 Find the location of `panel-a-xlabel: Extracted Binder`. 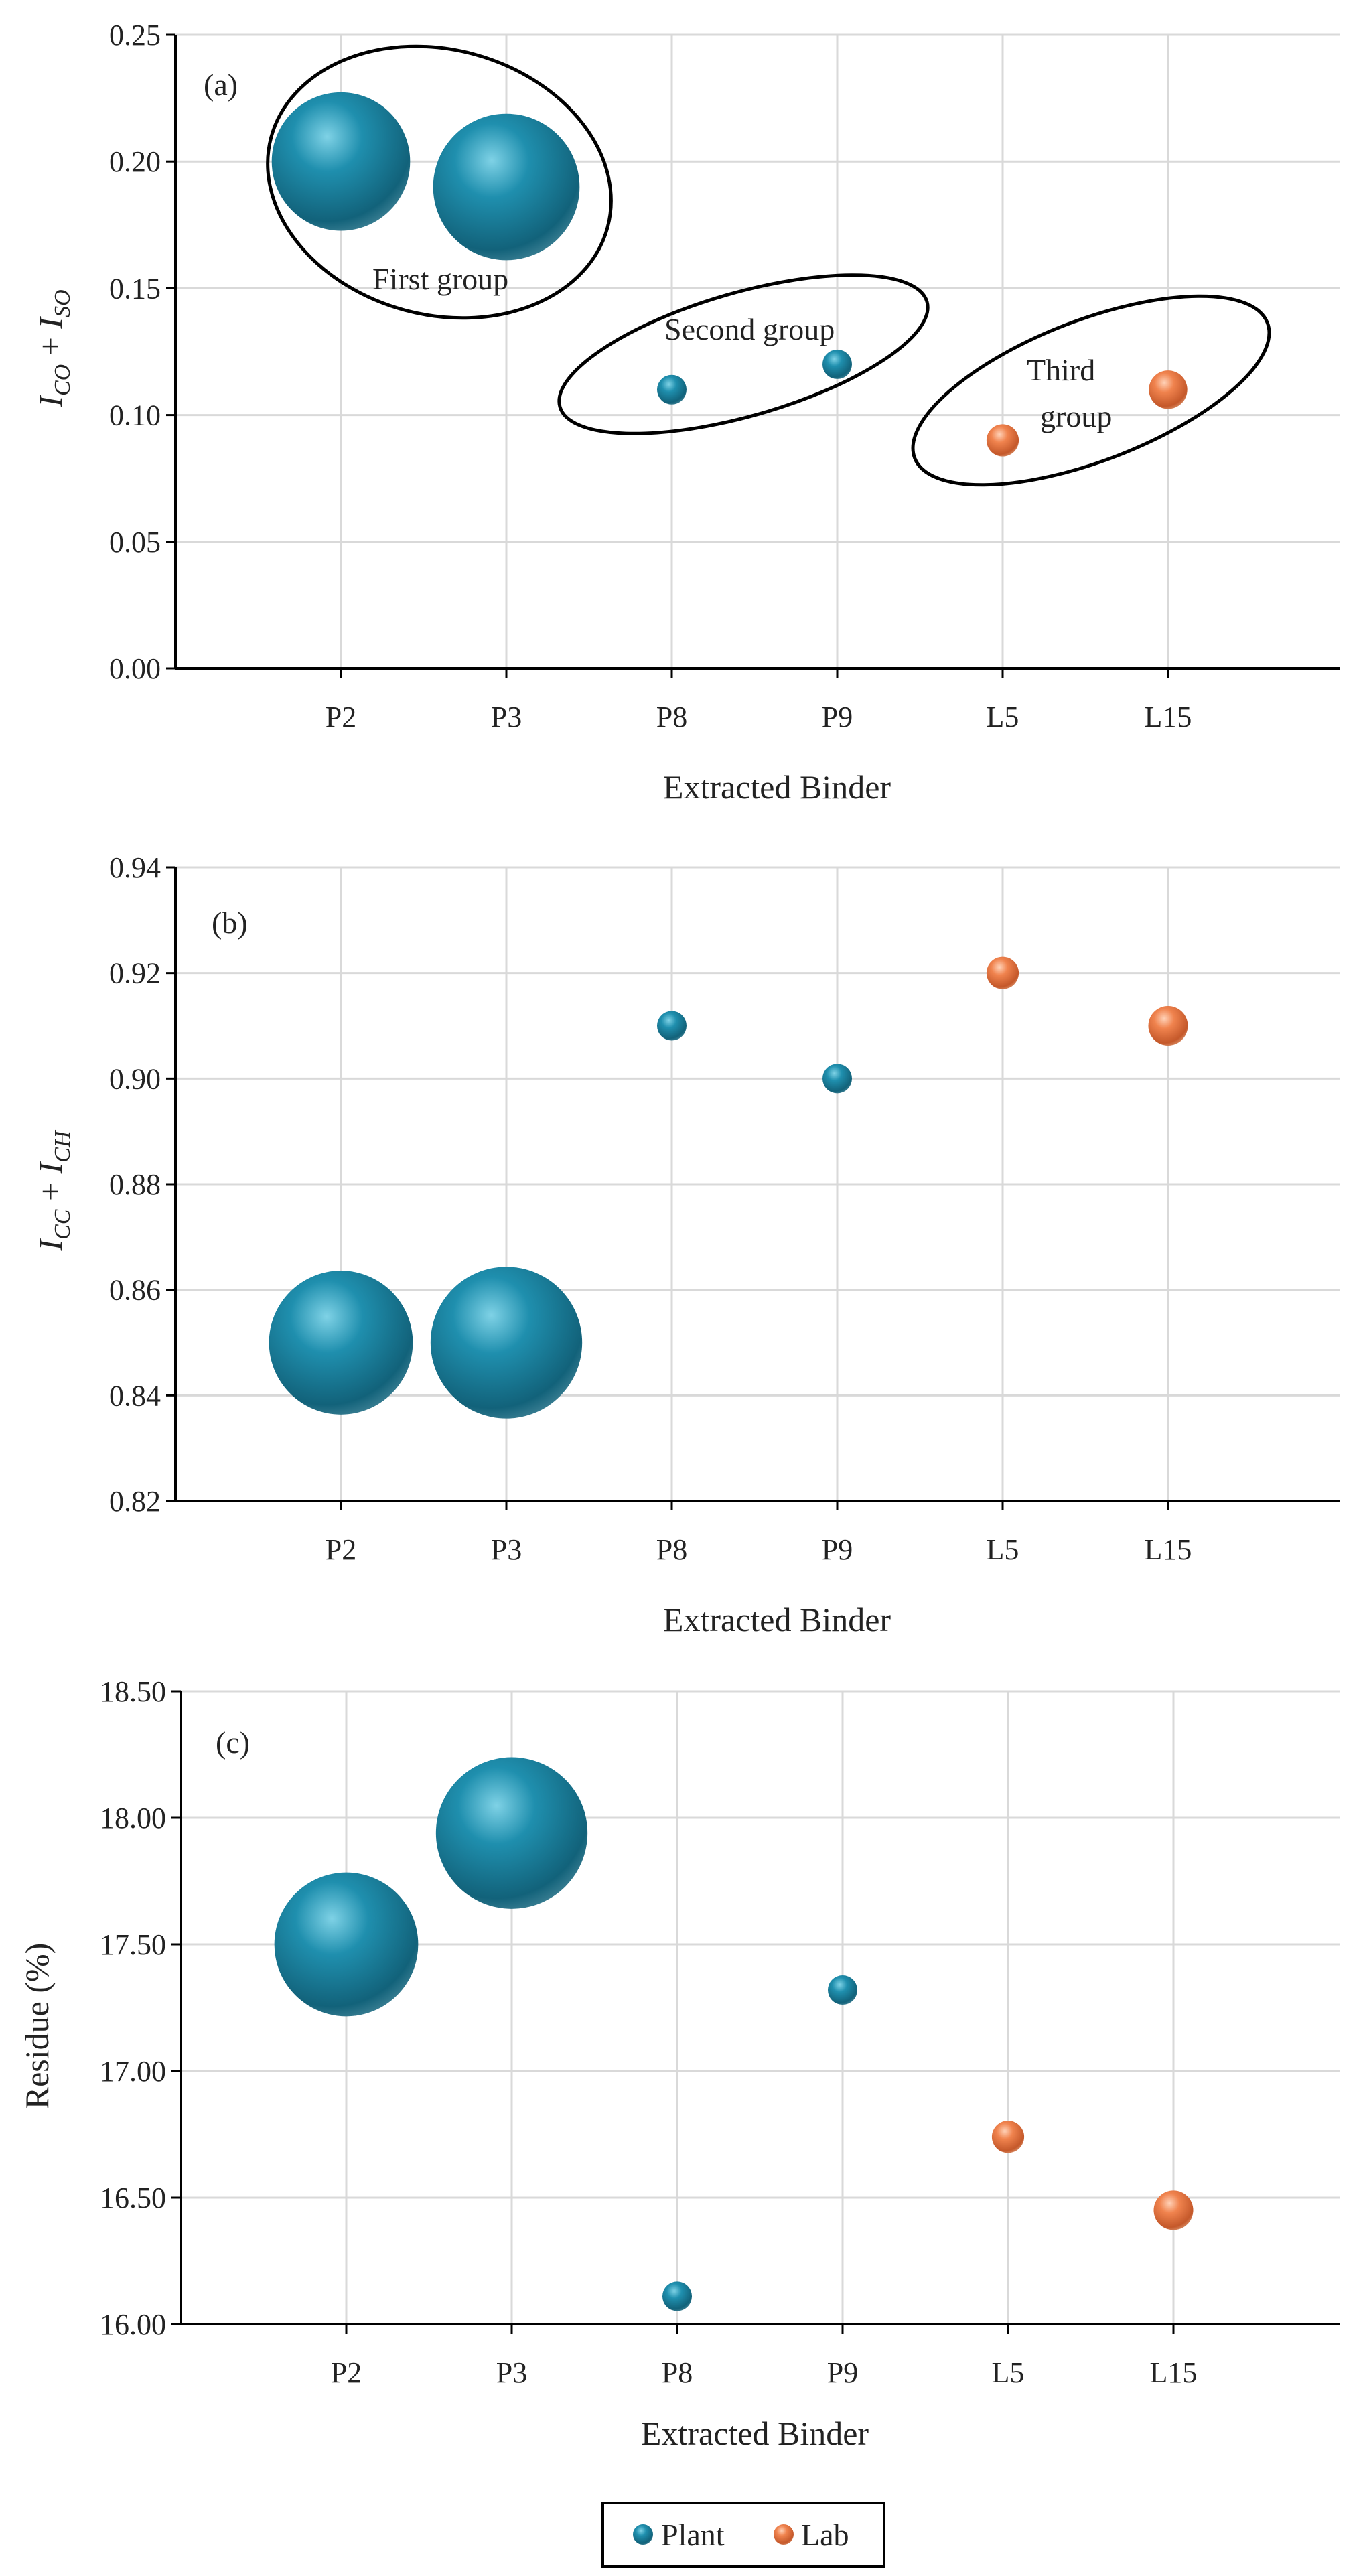

panel-a-xlabel: Extracted Binder is located at coordinates (777, 787).